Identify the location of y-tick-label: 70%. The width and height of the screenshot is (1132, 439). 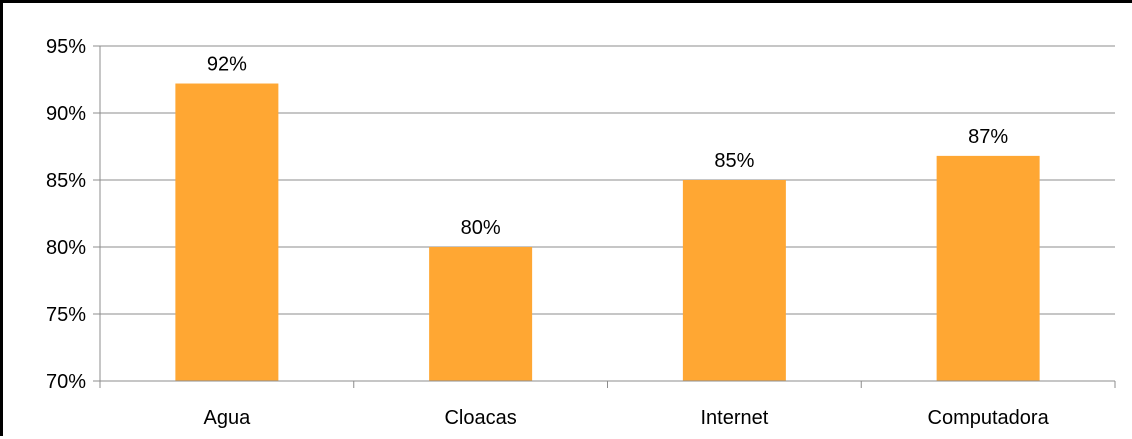
(66, 382).